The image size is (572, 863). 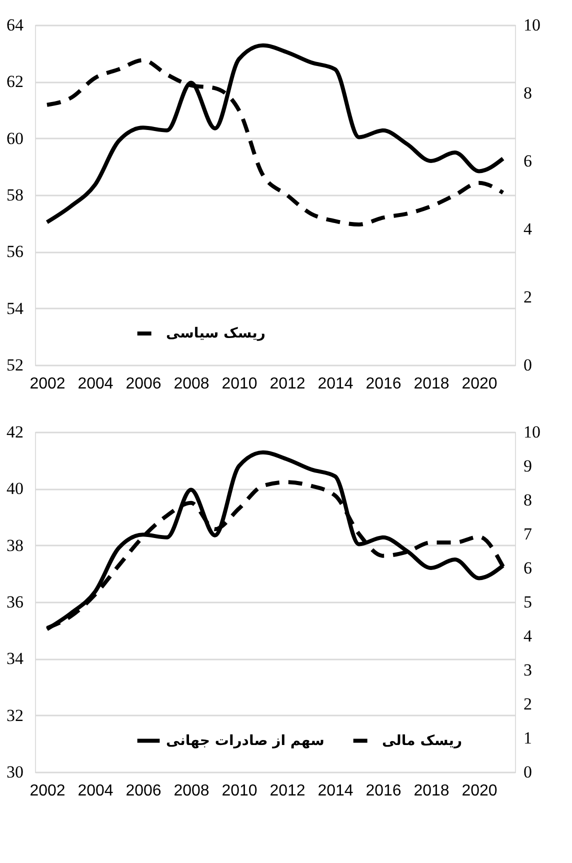 I want to click on y2-tick-label: 9, so click(x=528, y=466).